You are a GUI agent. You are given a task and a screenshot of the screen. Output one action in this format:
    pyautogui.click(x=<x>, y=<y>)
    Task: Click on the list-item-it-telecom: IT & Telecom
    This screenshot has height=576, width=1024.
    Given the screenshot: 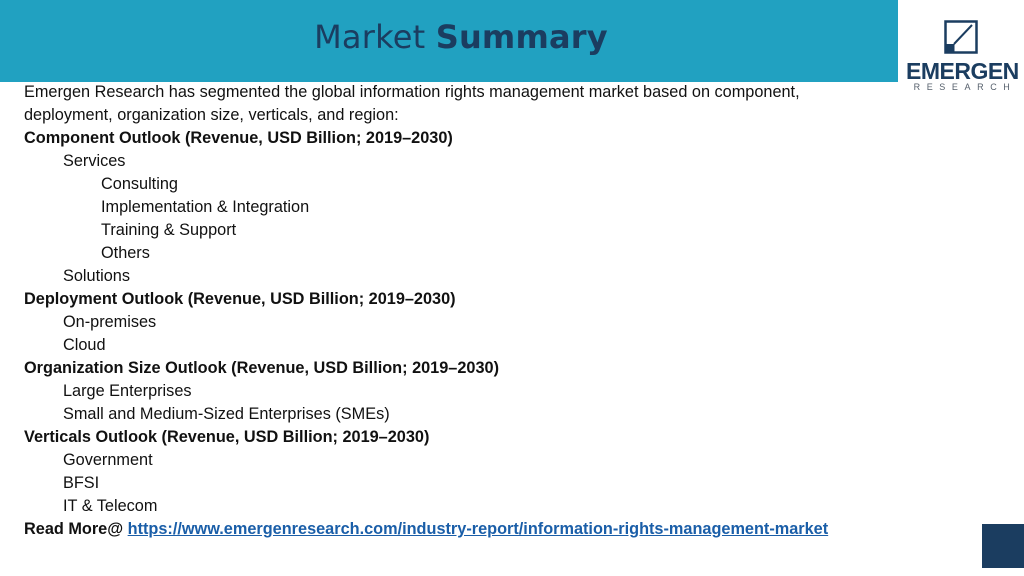 What is the action you would take?
    pyautogui.click(x=110, y=506)
    